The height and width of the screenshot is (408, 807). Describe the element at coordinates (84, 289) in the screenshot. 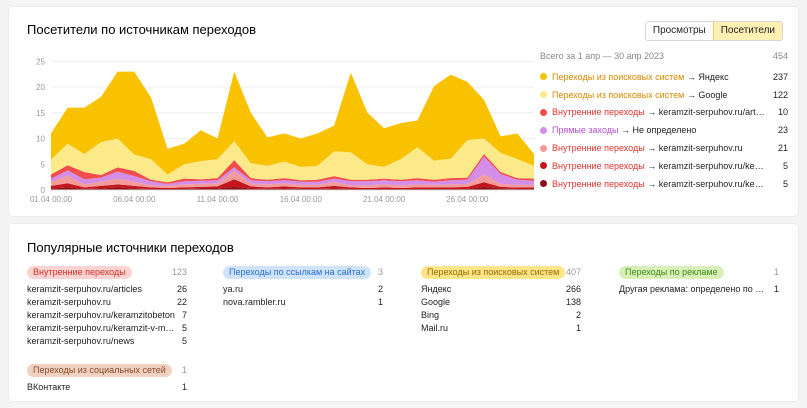

I see `source-name: keramzit-serpuhov.ru/articles` at that location.